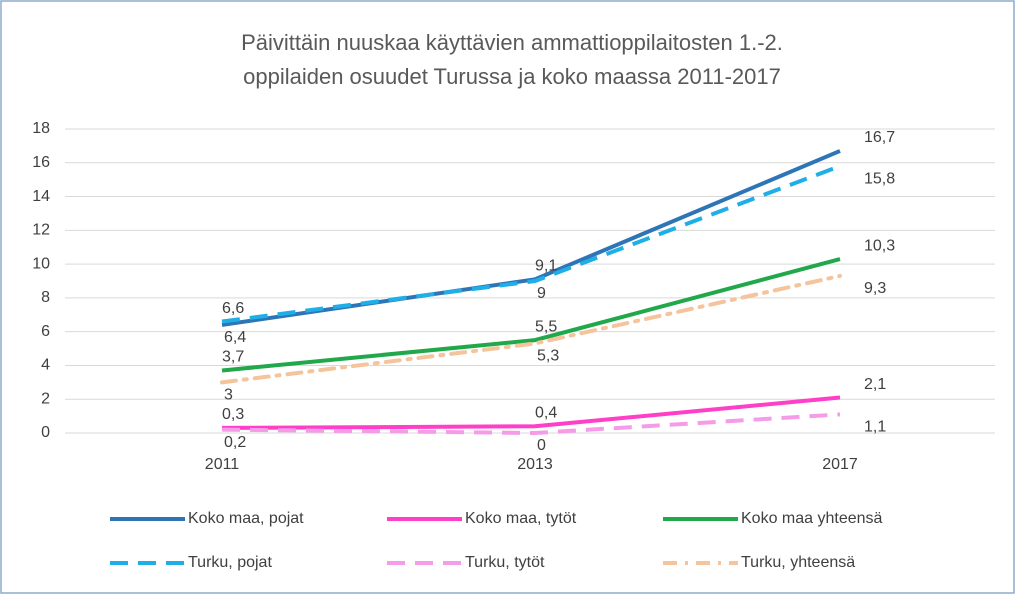 This screenshot has height=594, width=1015. I want to click on y-tick-label: 16, so click(41, 162).